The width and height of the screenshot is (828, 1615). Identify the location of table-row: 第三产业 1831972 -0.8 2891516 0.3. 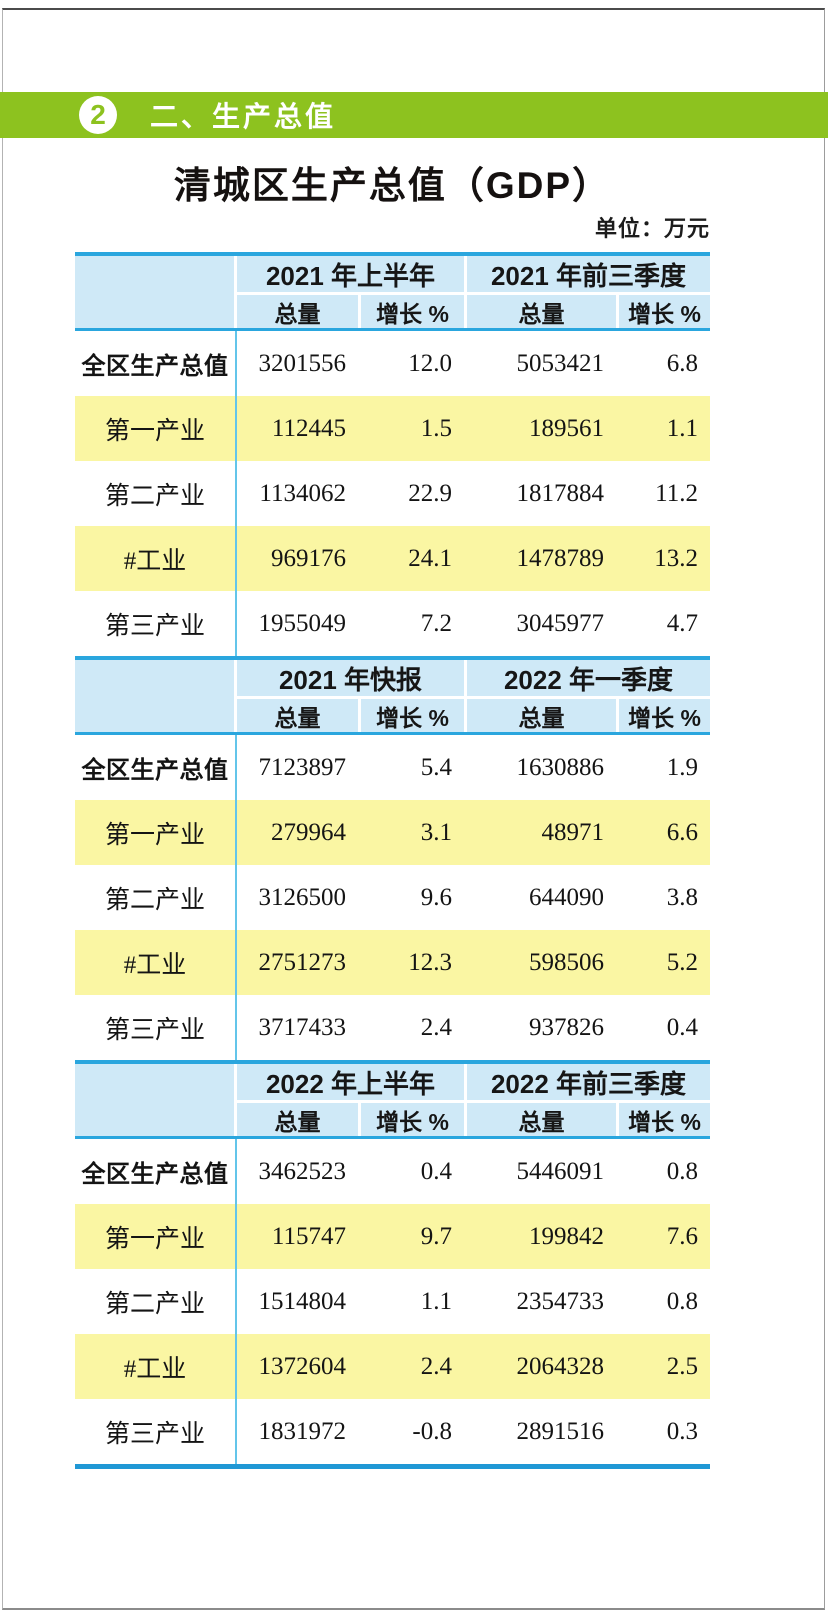
(392, 1431).